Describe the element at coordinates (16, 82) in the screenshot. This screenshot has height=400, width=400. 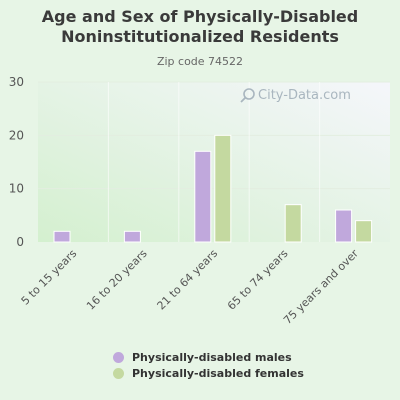
I see `y-tick-label: 30` at that location.